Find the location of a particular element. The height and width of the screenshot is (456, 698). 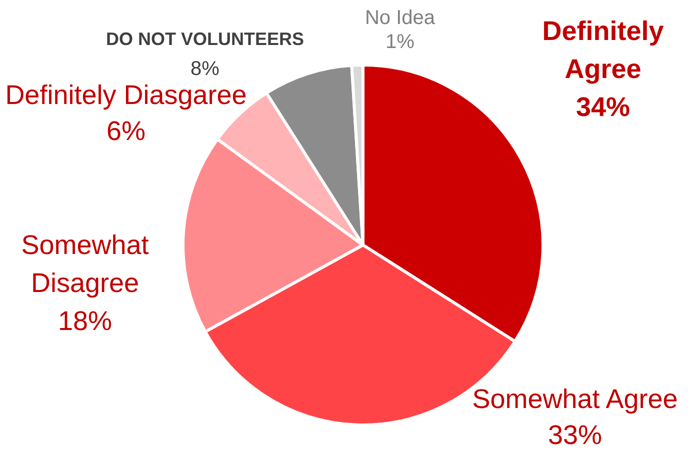

slice-label: Somewhat Agree is located at coordinates (575, 399).